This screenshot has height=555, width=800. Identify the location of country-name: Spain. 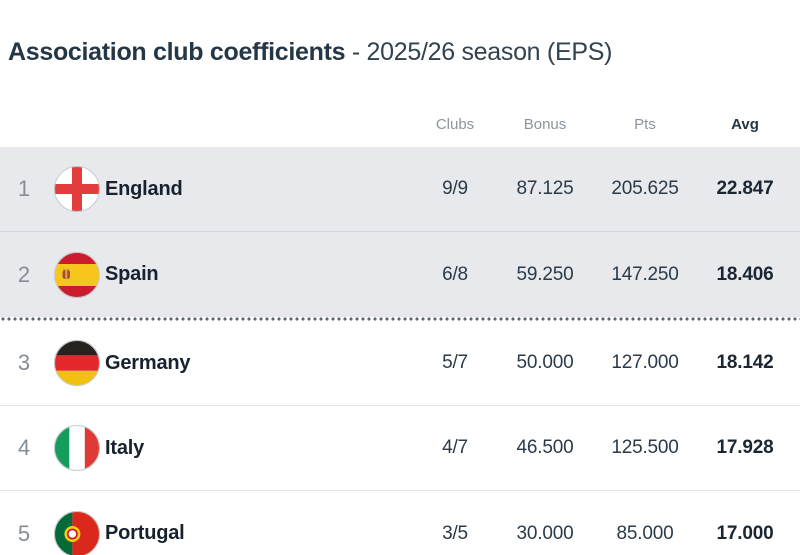
(132, 274).